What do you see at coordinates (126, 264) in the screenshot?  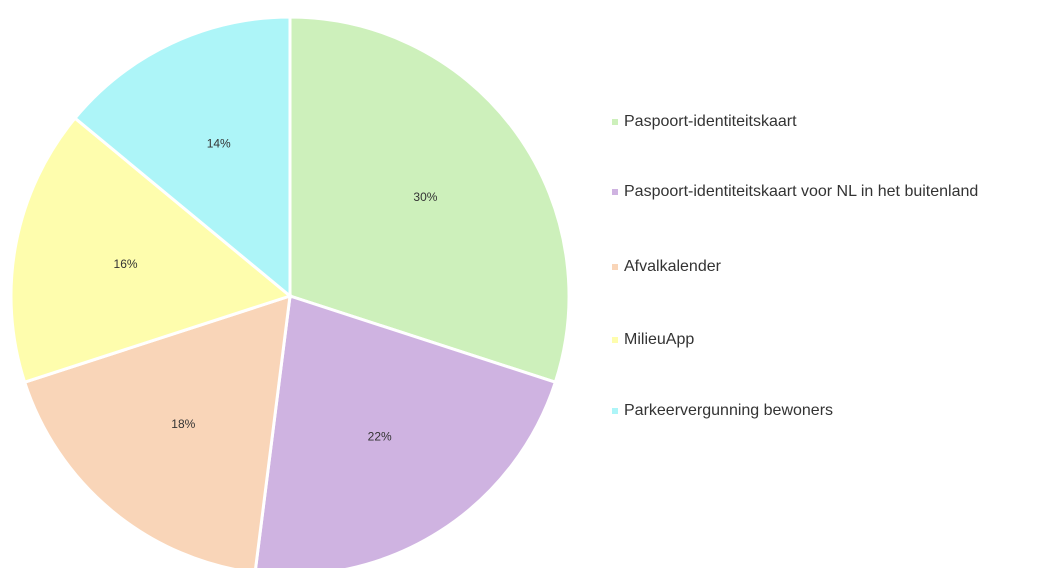 I see `slice-label: 16%` at bounding box center [126, 264].